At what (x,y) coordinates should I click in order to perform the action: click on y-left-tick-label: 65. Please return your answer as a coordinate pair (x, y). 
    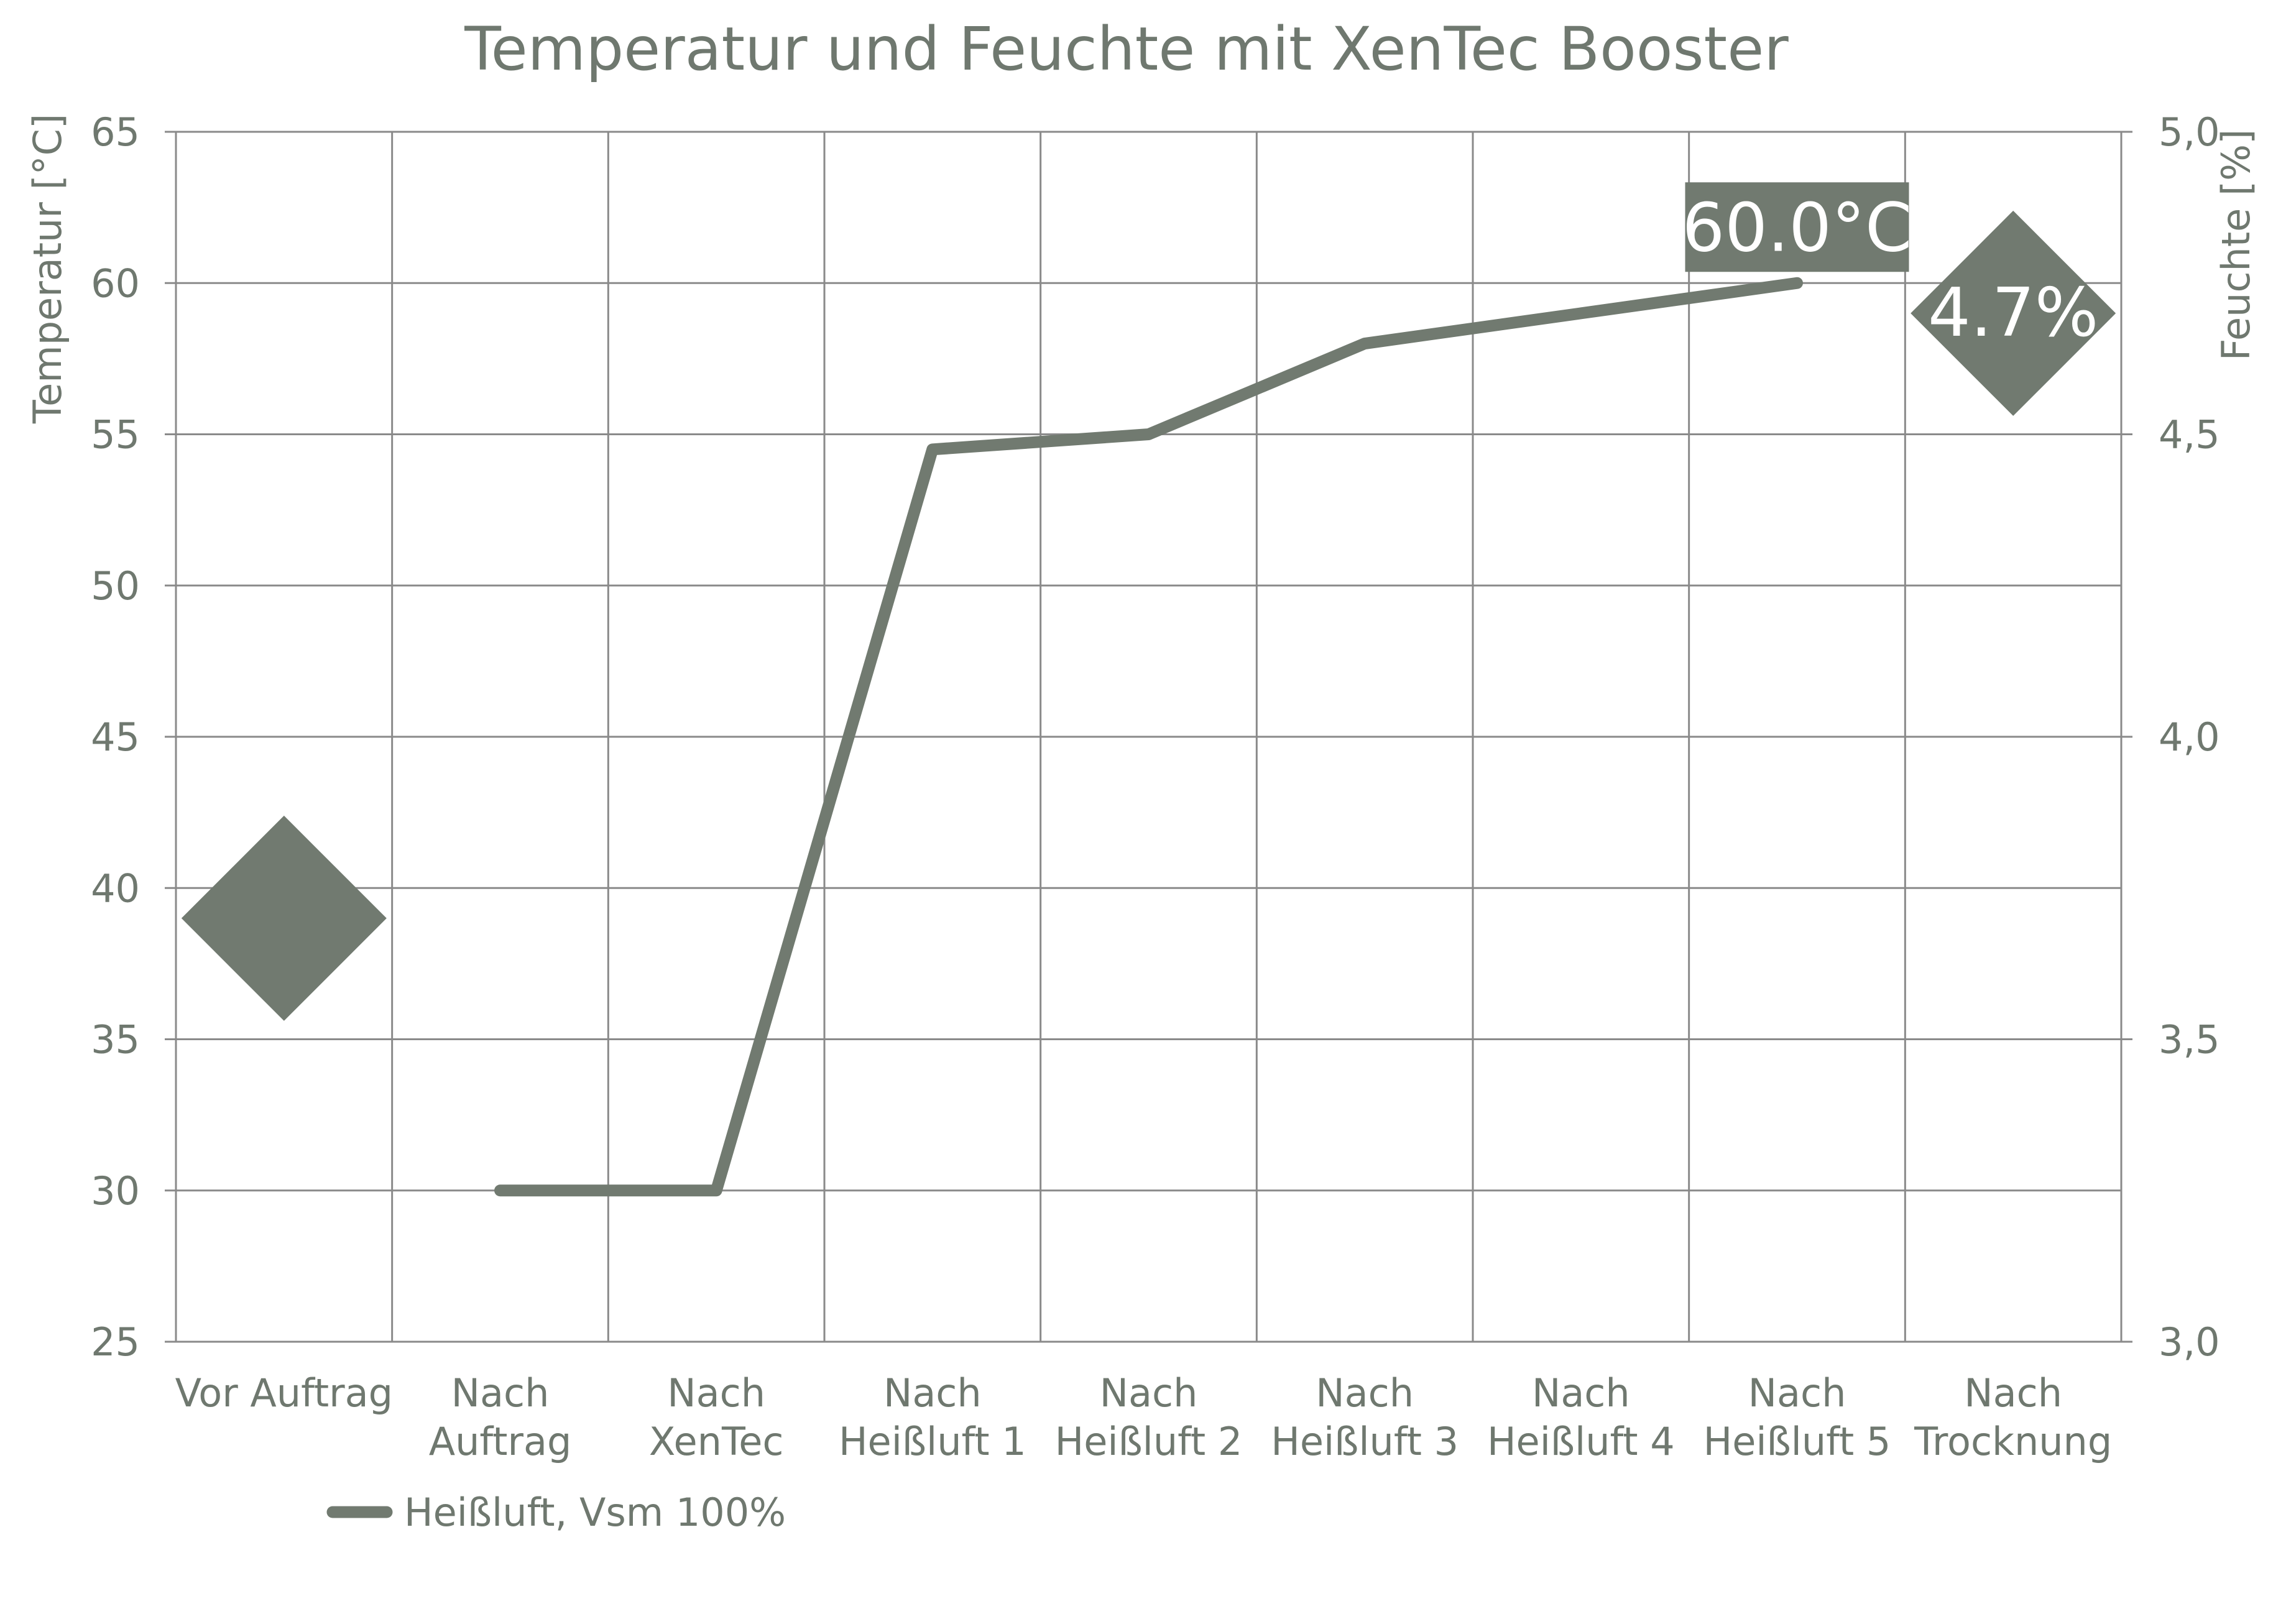
    Looking at the image, I should click on (115, 132).